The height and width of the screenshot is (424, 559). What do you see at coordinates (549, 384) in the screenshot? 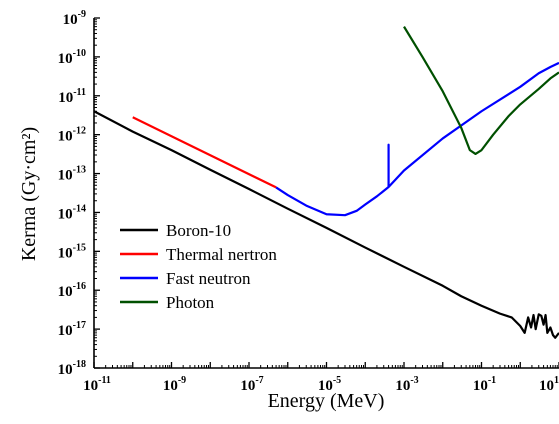
I see `x-tick-label: 10¹` at bounding box center [549, 384].